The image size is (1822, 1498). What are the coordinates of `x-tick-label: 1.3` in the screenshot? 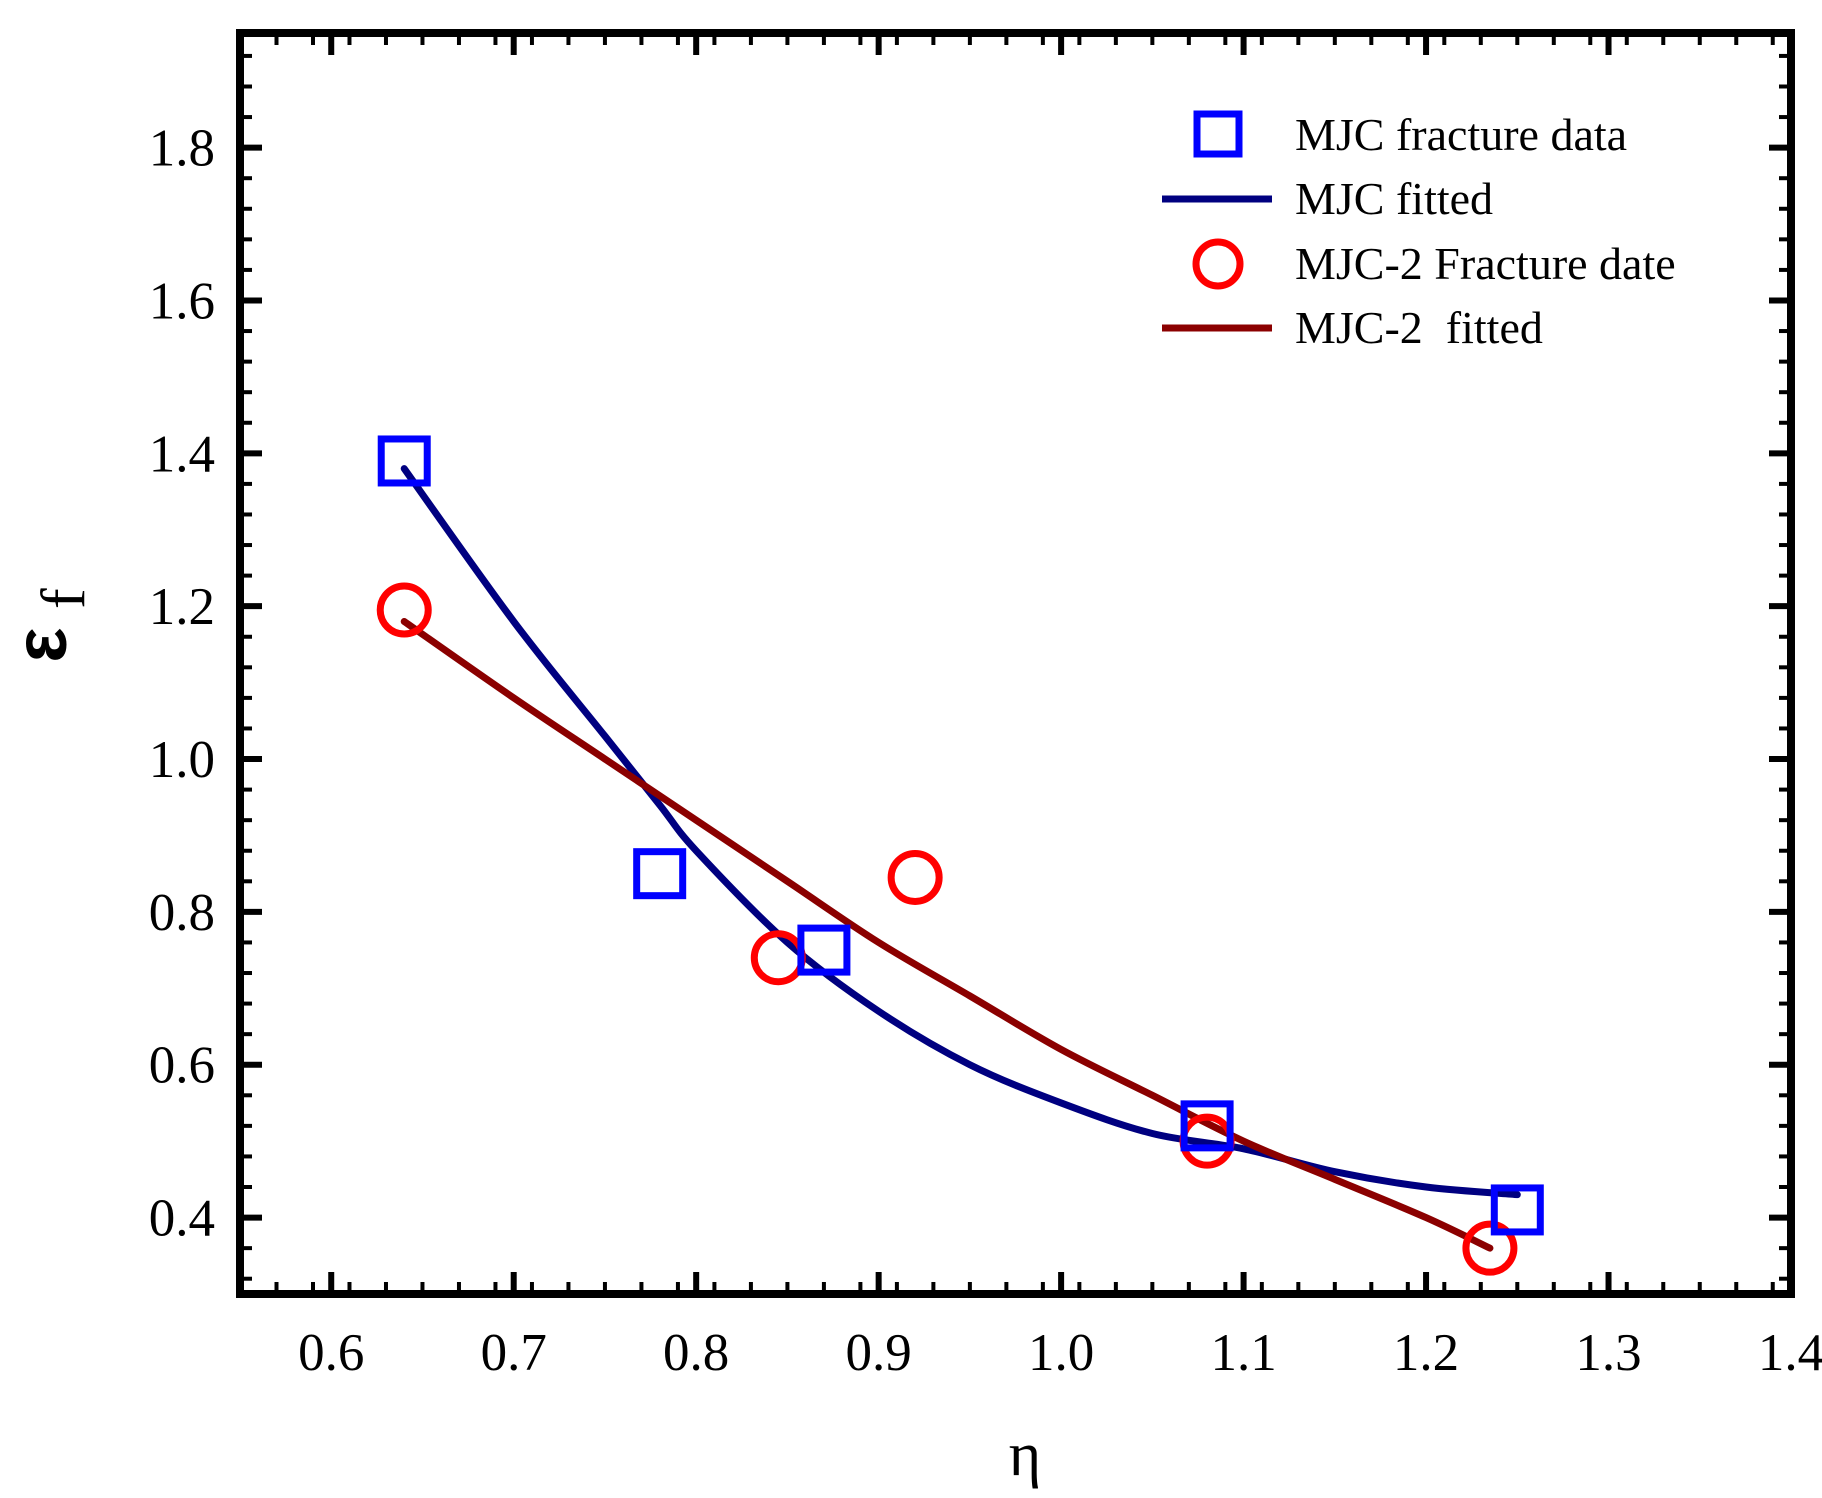 It's located at (1608, 1353).